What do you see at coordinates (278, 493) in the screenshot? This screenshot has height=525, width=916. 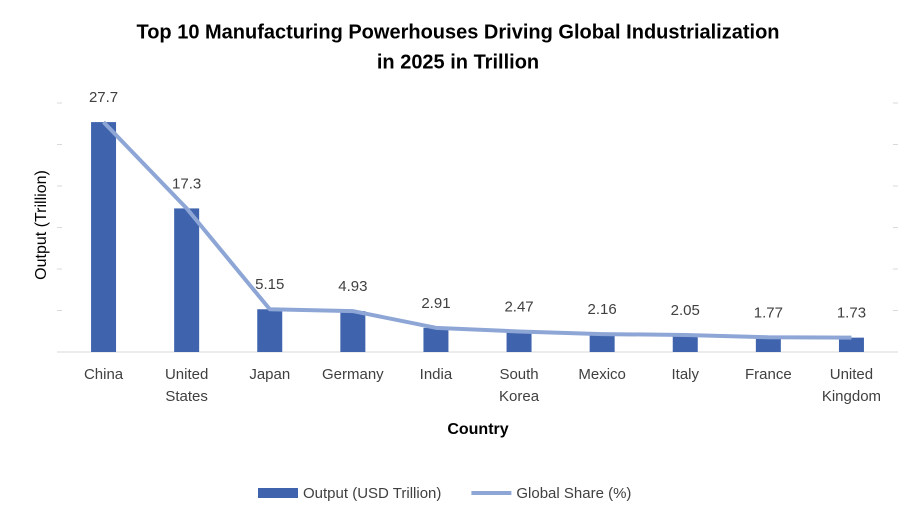 I see `legend-swatch` at bounding box center [278, 493].